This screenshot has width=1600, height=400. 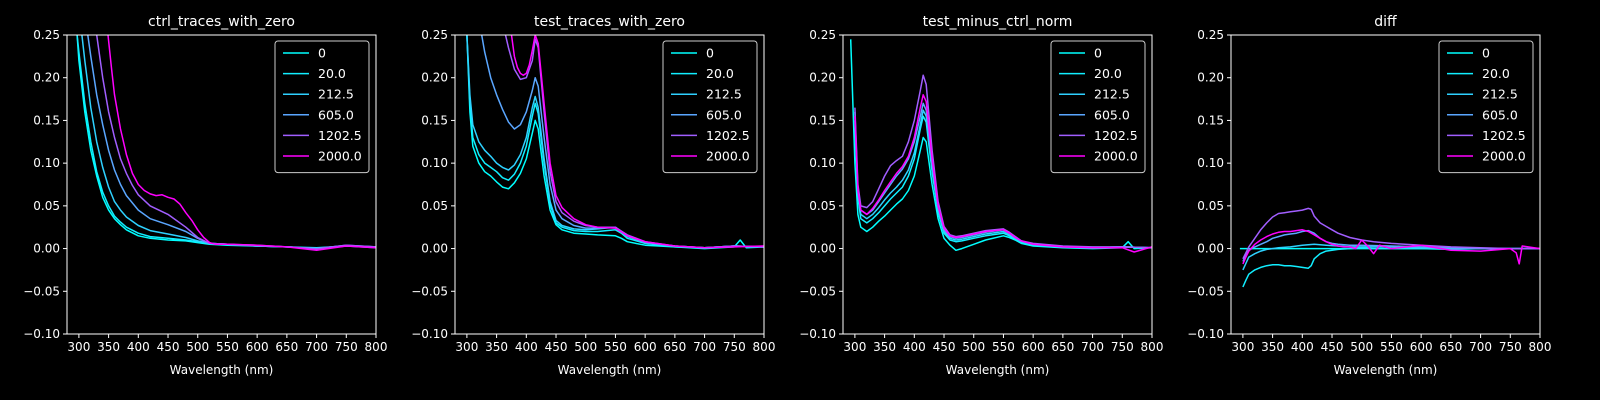 I want to click on chart-title: ctrl_traces_with_zero, so click(x=221, y=22).